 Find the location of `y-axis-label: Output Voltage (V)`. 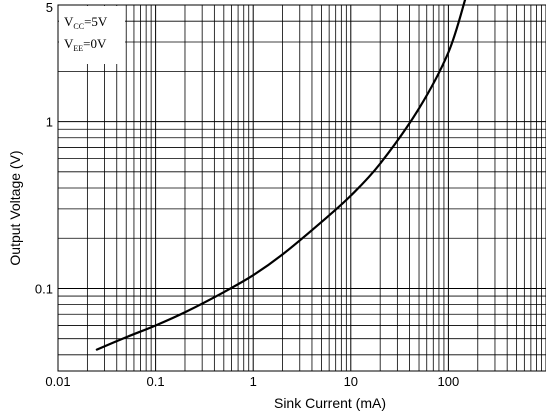

y-axis-label: Output Voltage (V) is located at coordinates (15, 207).